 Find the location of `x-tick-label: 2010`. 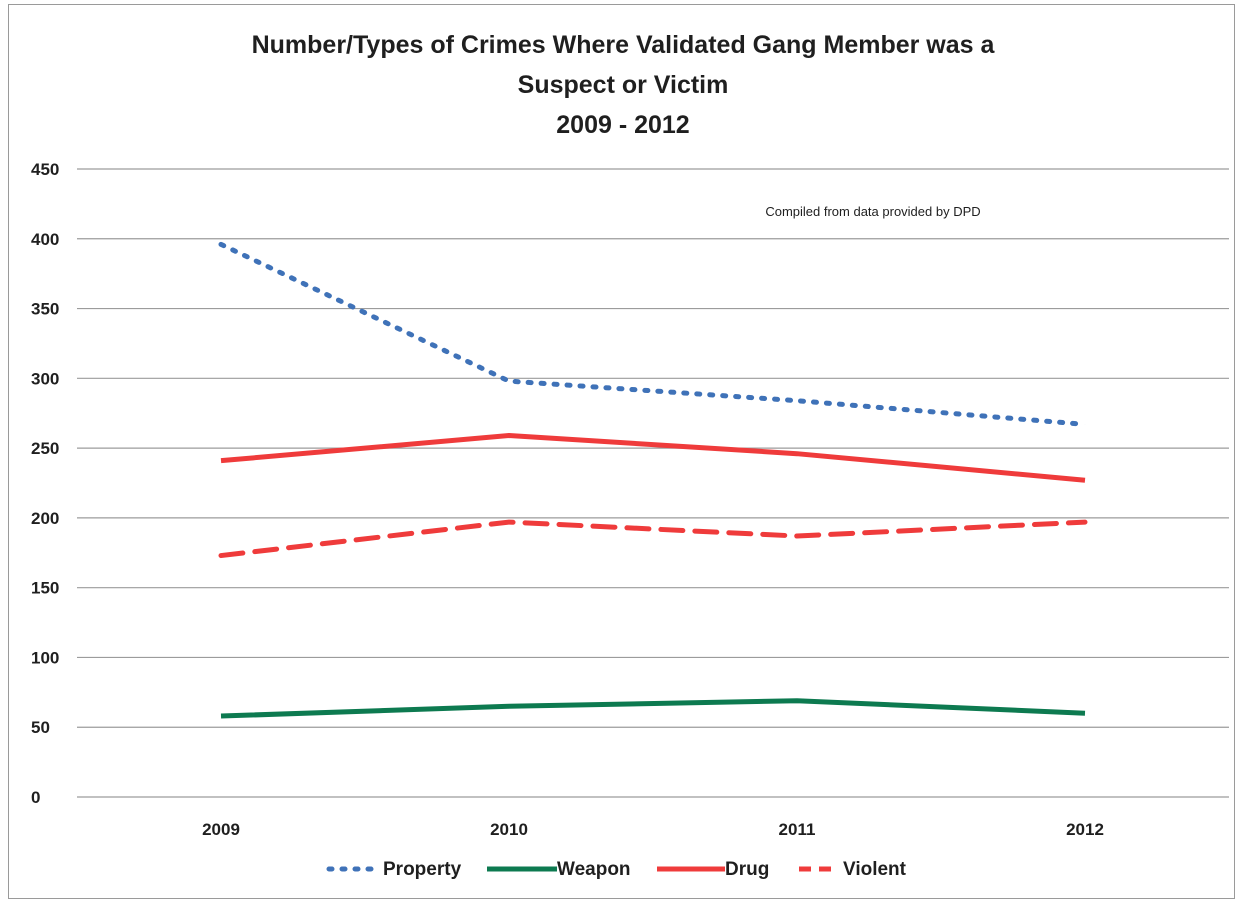

x-tick-label: 2010 is located at coordinates (509, 829).